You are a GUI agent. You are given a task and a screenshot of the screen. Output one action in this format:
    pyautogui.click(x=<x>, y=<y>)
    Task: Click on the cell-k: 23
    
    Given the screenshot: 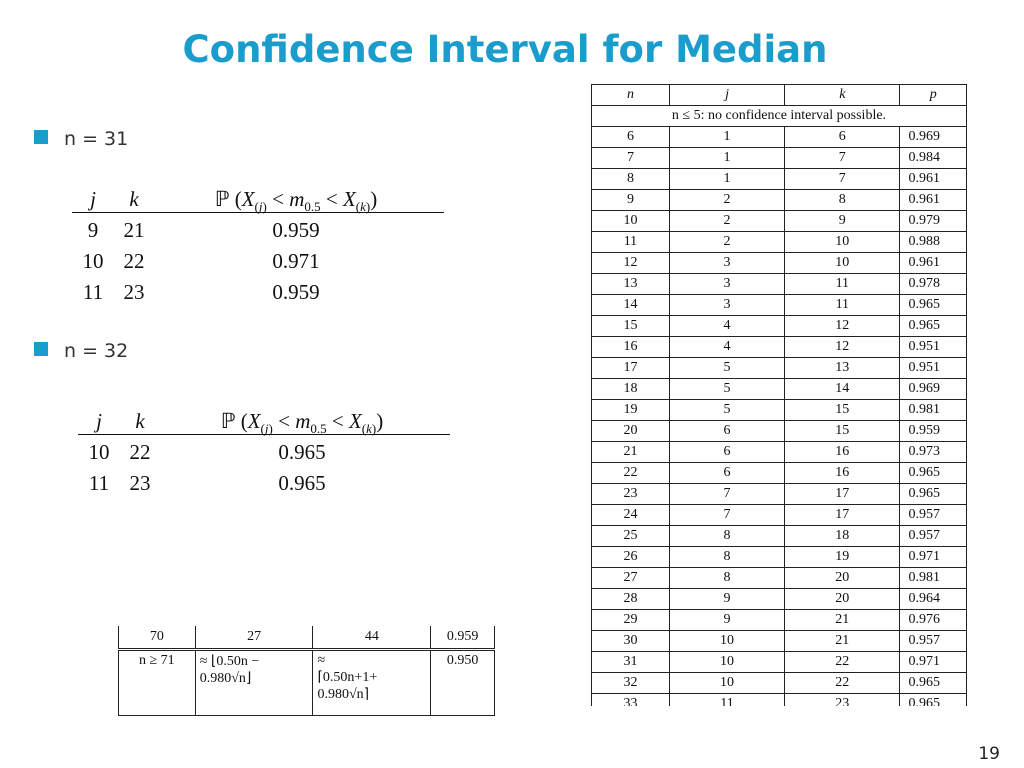 What is the action you would take?
    pyautogui.click(x=134, y=292)
    